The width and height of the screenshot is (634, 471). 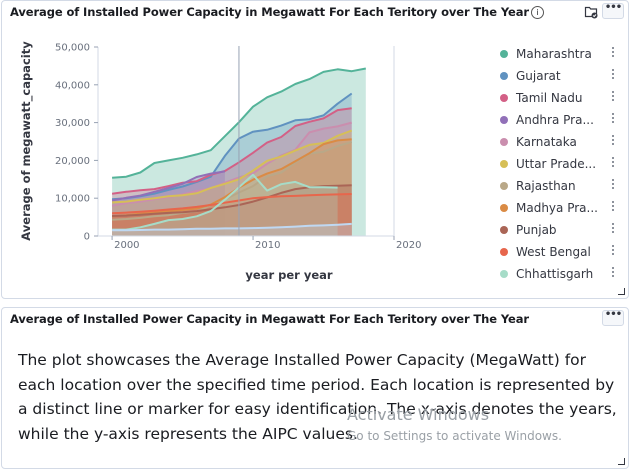 I want to click on legend-label: Karnataka, so click(x=546, y=142).